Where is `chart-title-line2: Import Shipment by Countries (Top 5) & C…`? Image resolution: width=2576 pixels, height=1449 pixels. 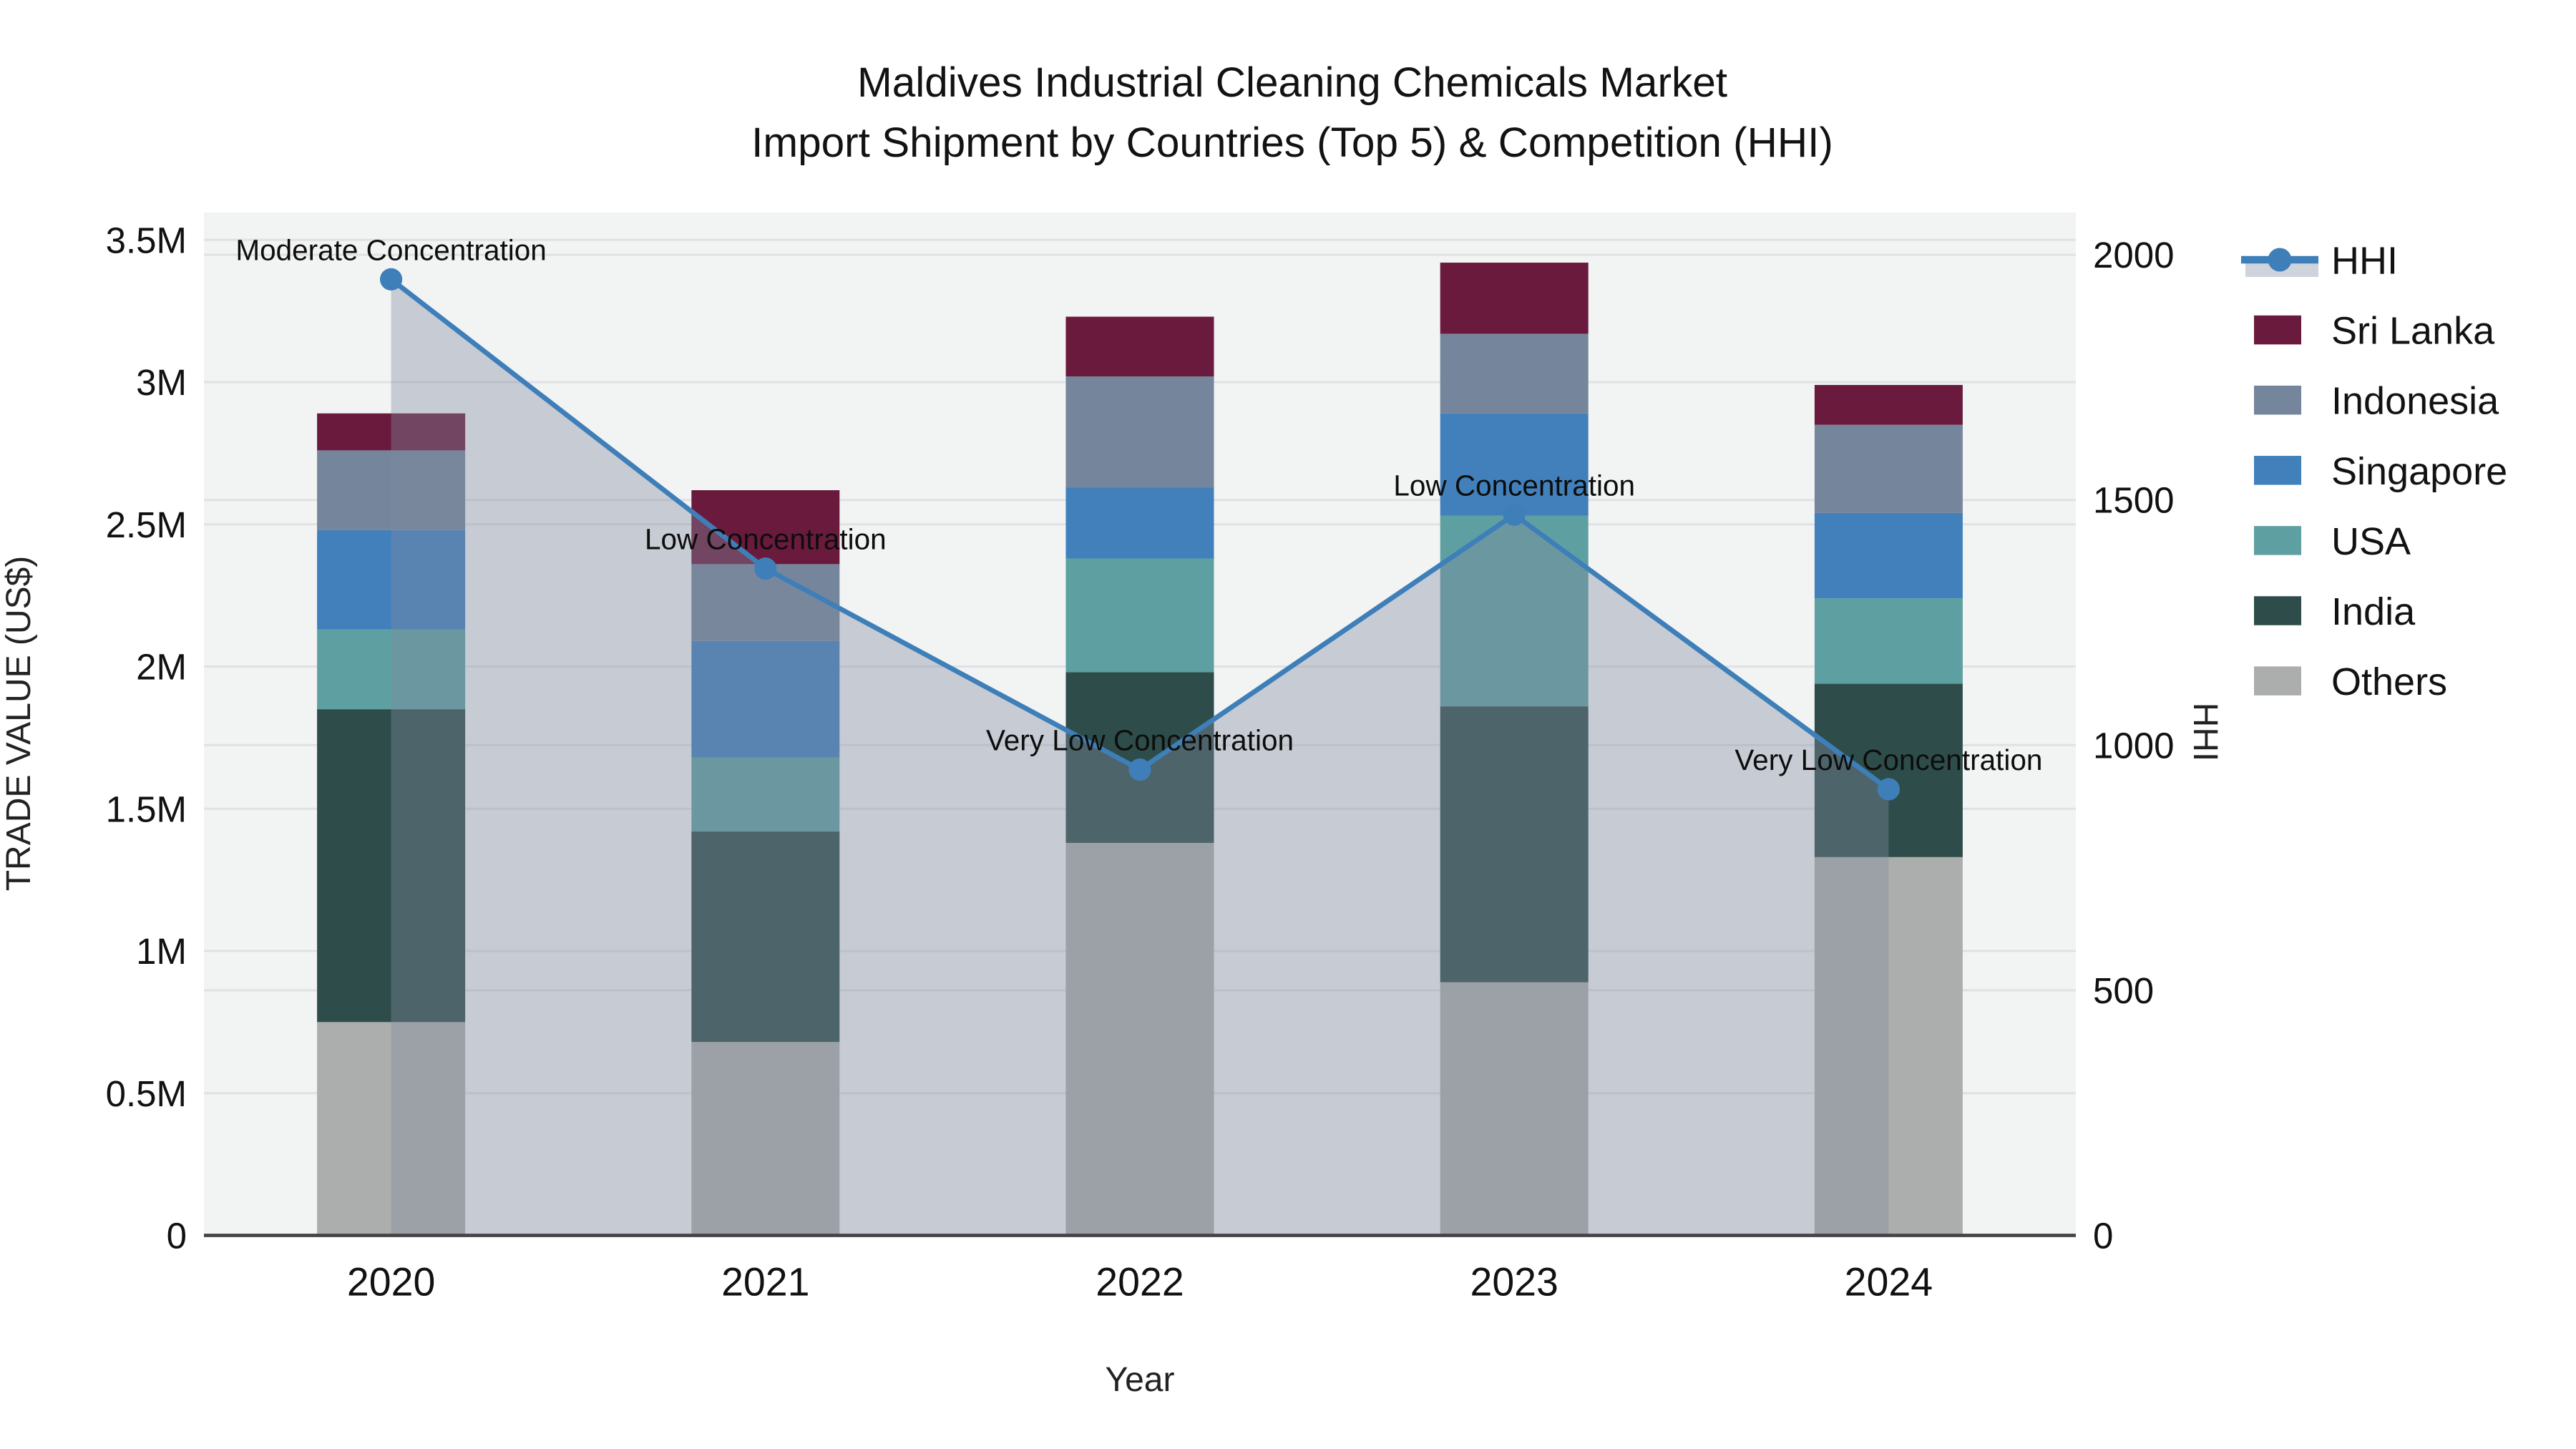 chart-title-line2: Import Shipment by Countries (Top 5) & C… is located at coordinates (1292, 142).